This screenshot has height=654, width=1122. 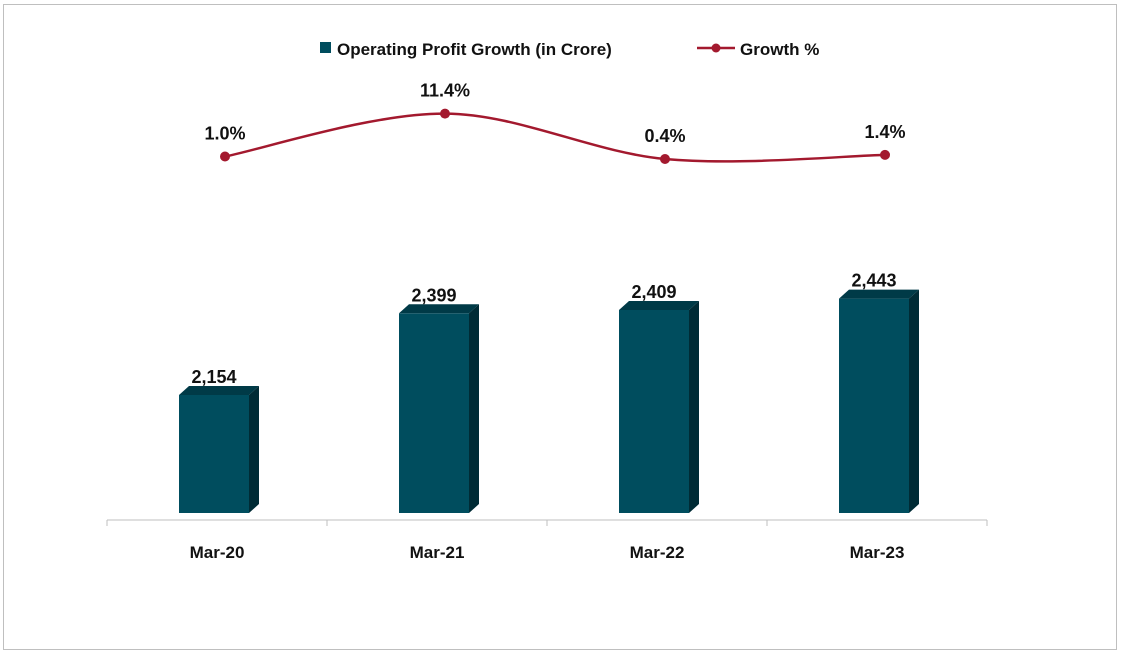 I want to click on x-tick-label: Mar-23, so click(x=877, y=552).